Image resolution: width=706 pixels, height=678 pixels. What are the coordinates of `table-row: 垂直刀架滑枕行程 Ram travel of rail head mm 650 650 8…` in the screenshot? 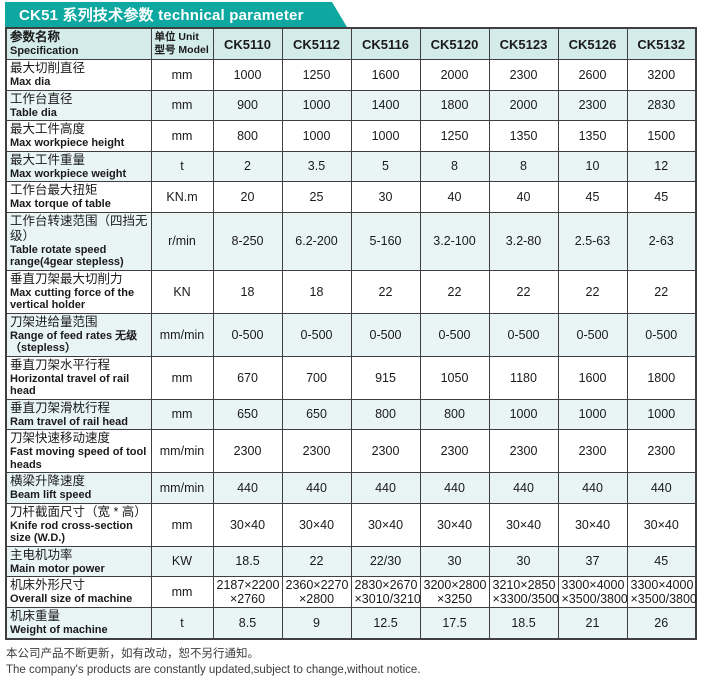 It's located at (351, 414).